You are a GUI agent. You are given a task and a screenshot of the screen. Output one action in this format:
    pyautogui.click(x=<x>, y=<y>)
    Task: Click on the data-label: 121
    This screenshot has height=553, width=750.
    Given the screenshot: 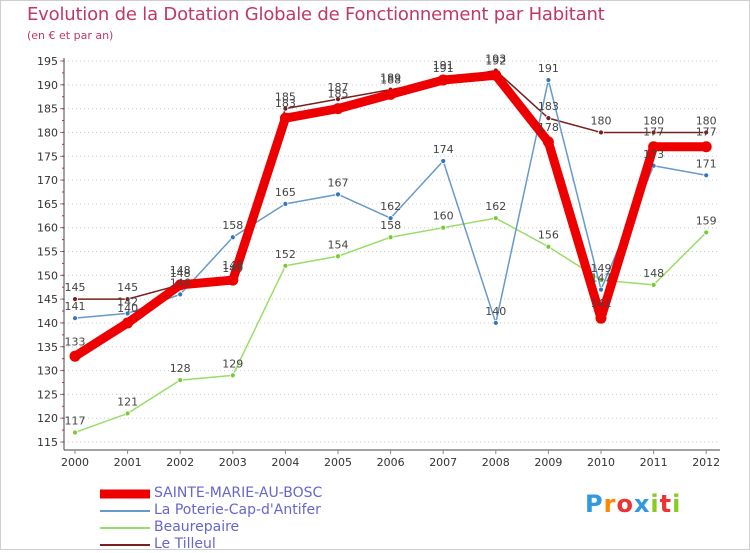 What is the action you would take?
    pyautogui.click(x=127, y=401)
    